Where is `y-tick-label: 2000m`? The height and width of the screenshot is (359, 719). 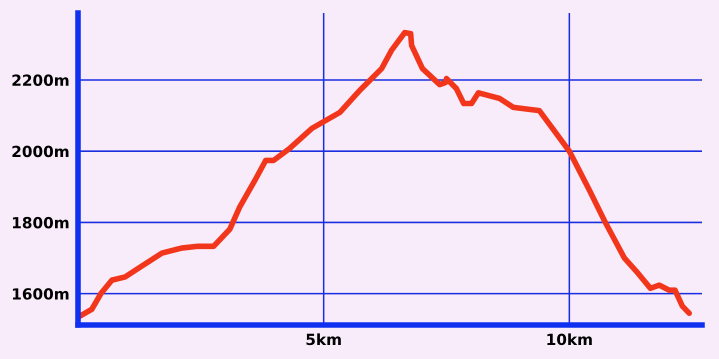 y-tick-label: 2000m is located at coordinates (40, 152).